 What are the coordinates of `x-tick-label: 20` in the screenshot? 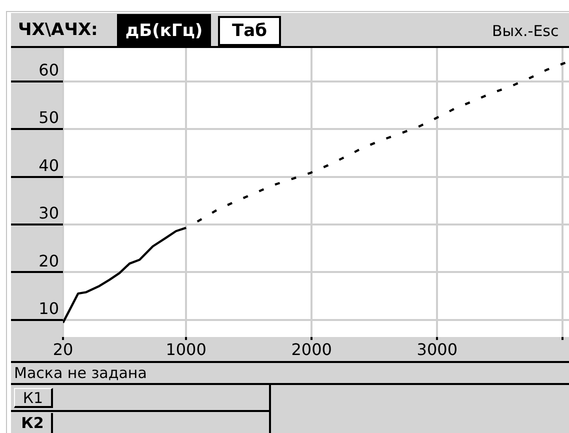 It's located at (63, 349).